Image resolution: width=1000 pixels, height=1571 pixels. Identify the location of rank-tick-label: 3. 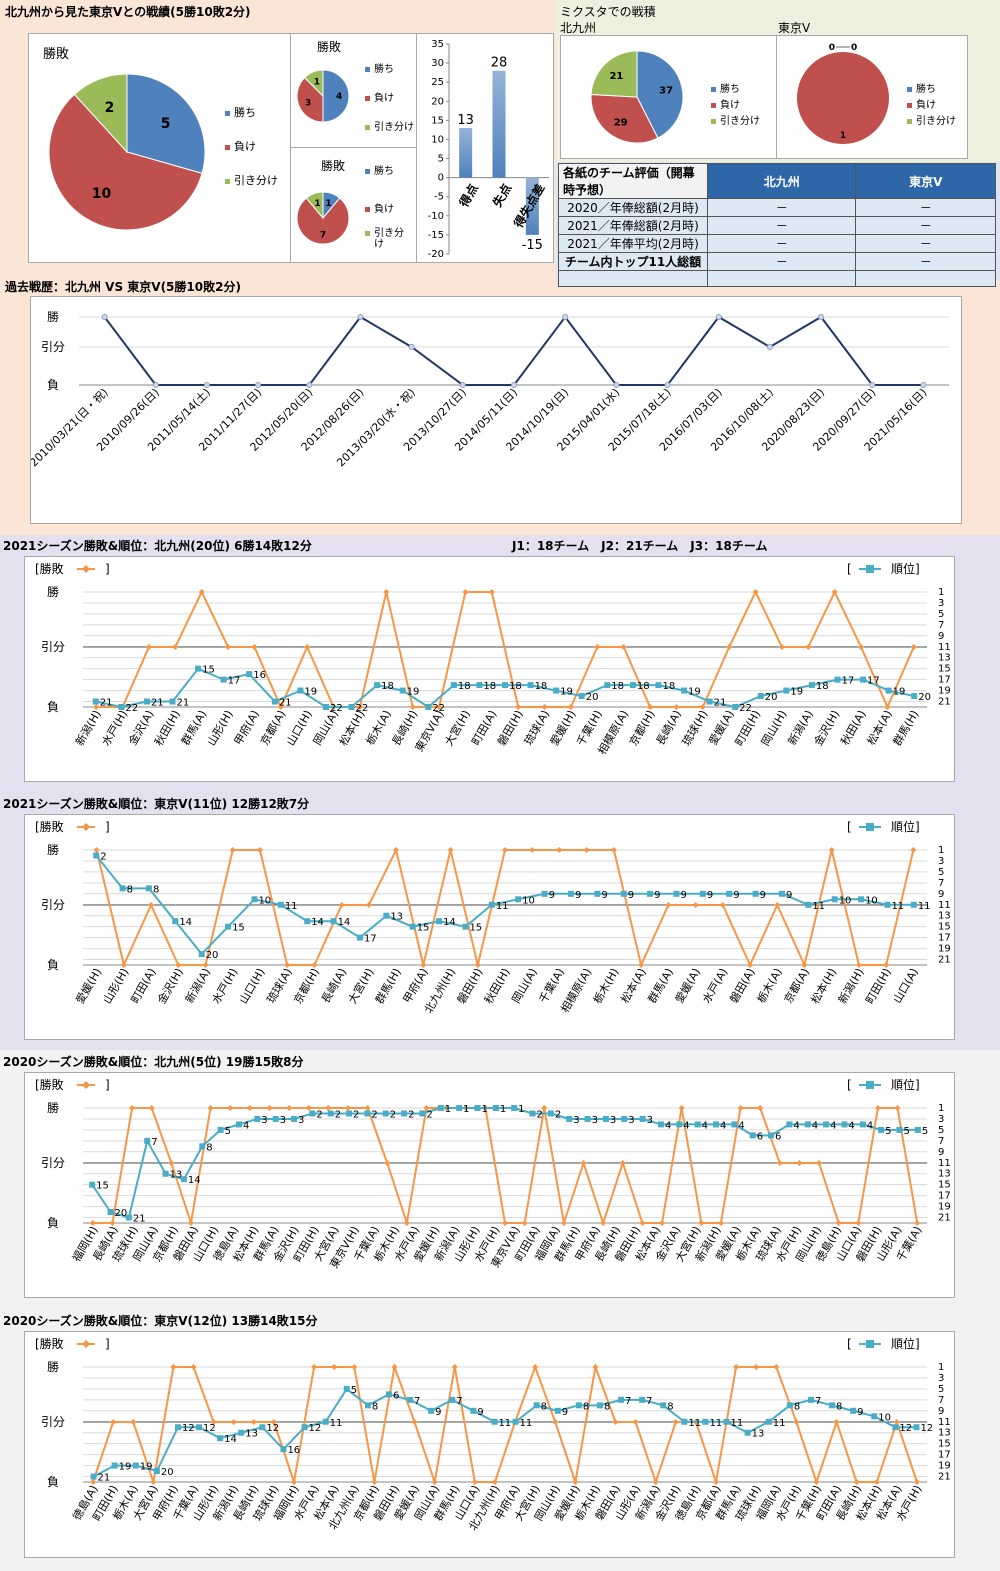
(941, 1119).